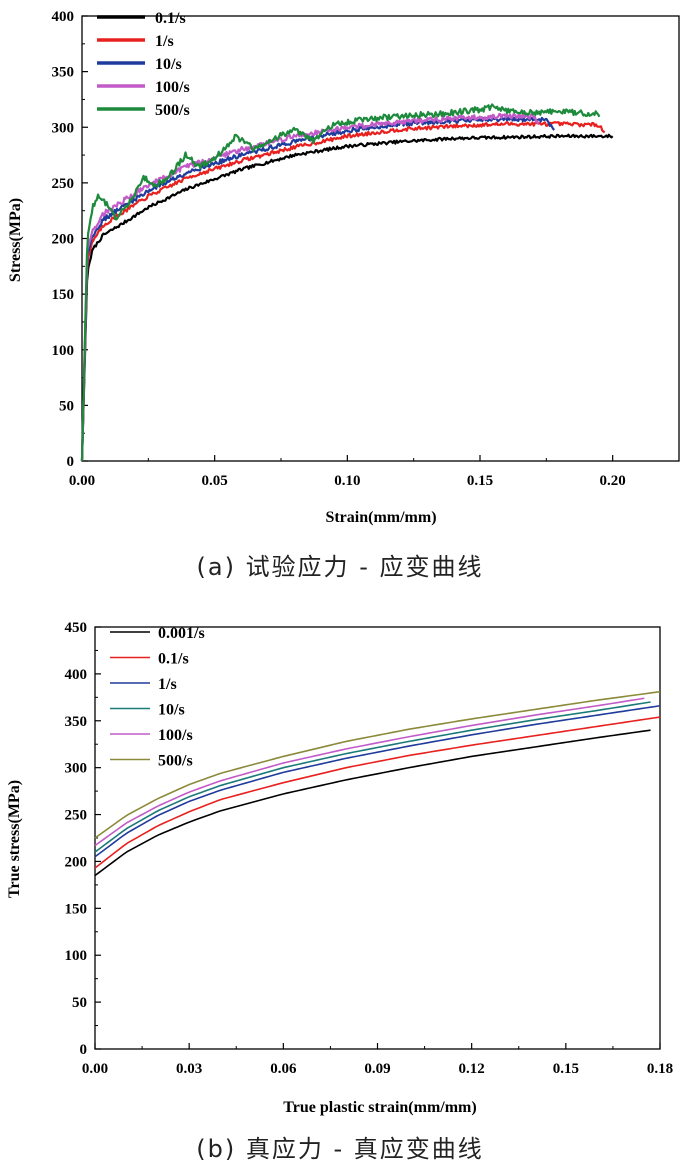 The width and height of the screenshot is (681, 1170). I want to click on x-tick-label: 0.18, so click(660, 1069).